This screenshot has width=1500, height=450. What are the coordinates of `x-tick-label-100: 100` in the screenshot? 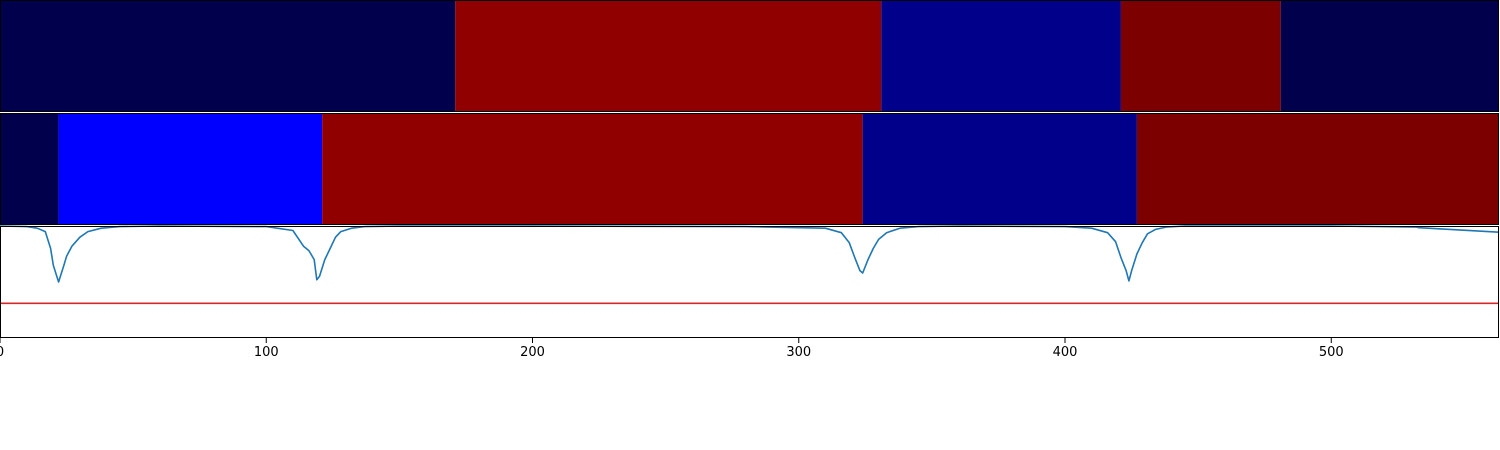 It's located at (266, 352).